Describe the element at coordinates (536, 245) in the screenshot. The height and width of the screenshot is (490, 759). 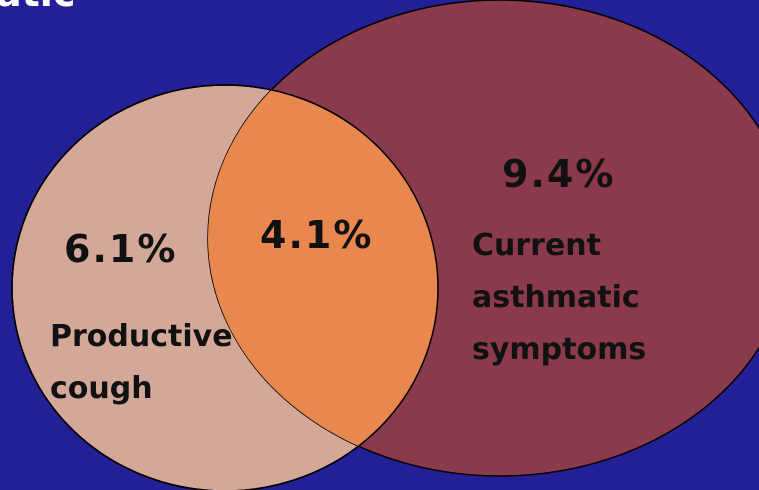
I see `set-label: Current` at that location.